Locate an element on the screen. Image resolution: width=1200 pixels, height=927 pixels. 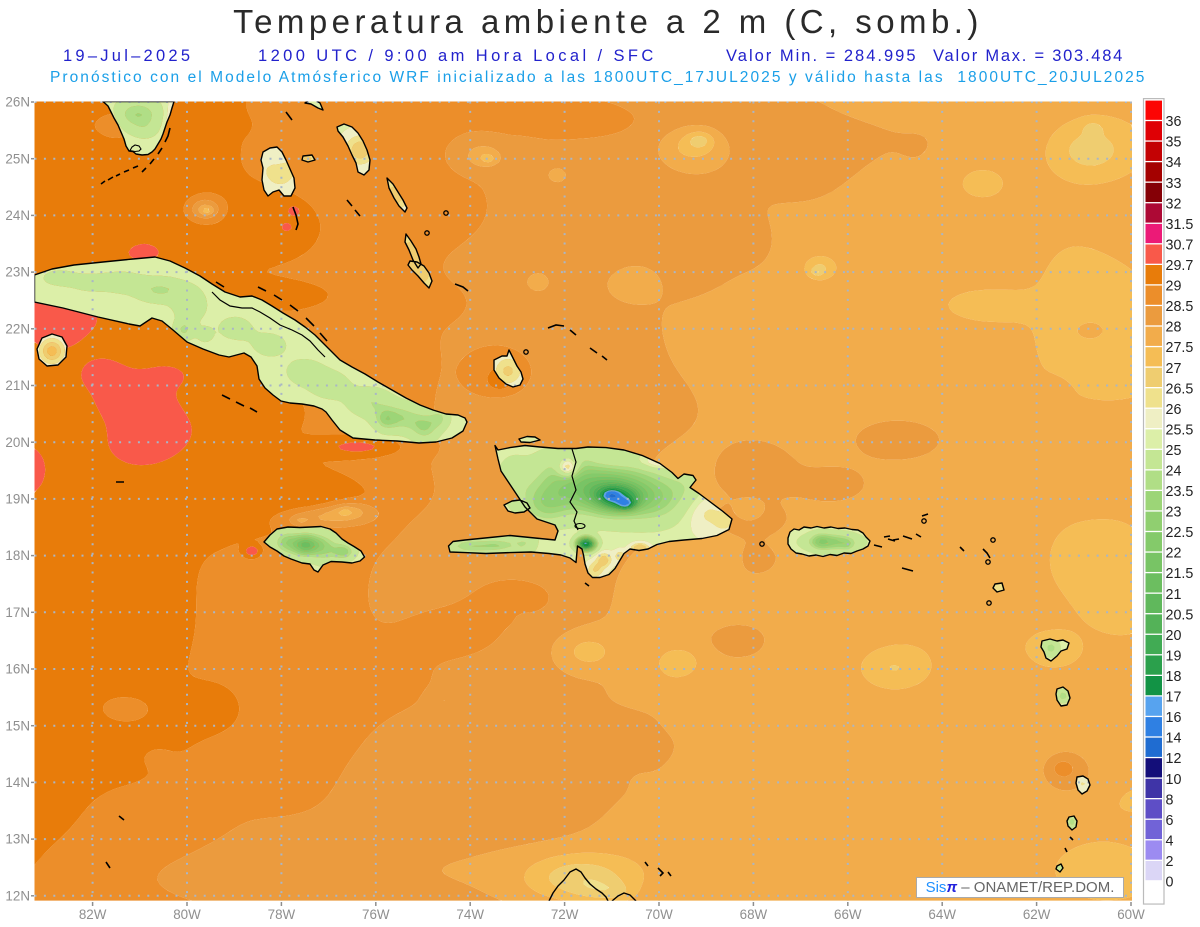
svg-text: 21N is located at coordinates (17, 385).